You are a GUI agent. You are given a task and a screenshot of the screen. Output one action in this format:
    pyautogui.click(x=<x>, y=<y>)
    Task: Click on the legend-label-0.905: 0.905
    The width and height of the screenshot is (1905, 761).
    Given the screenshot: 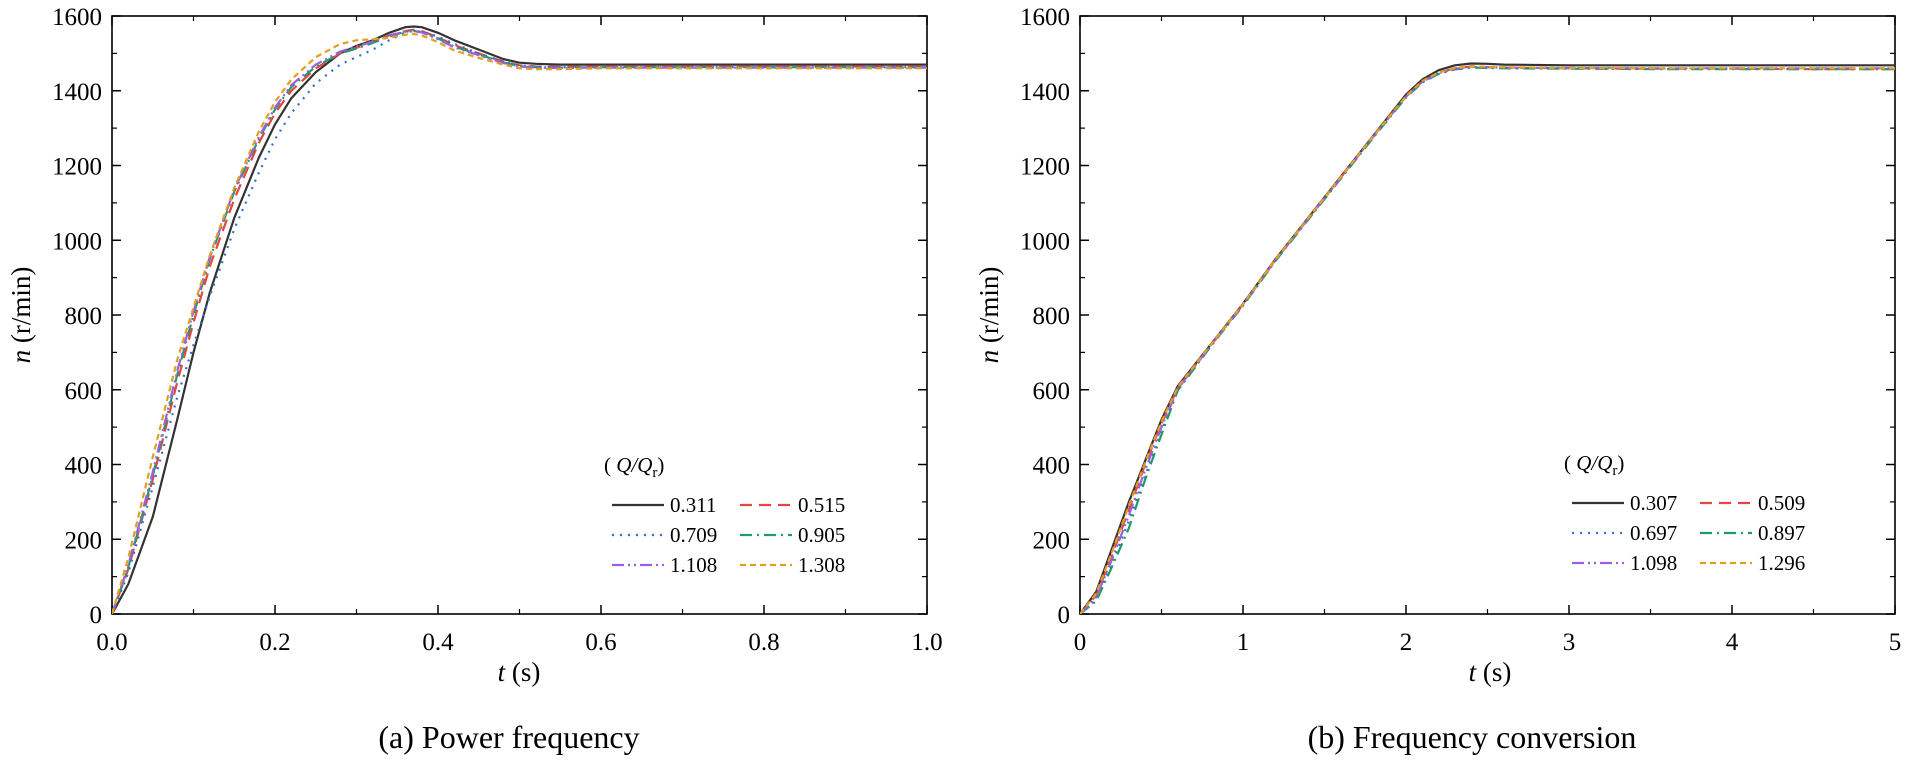 What is the action you would take?
    pyautogui.click(x=821, y=535)
    